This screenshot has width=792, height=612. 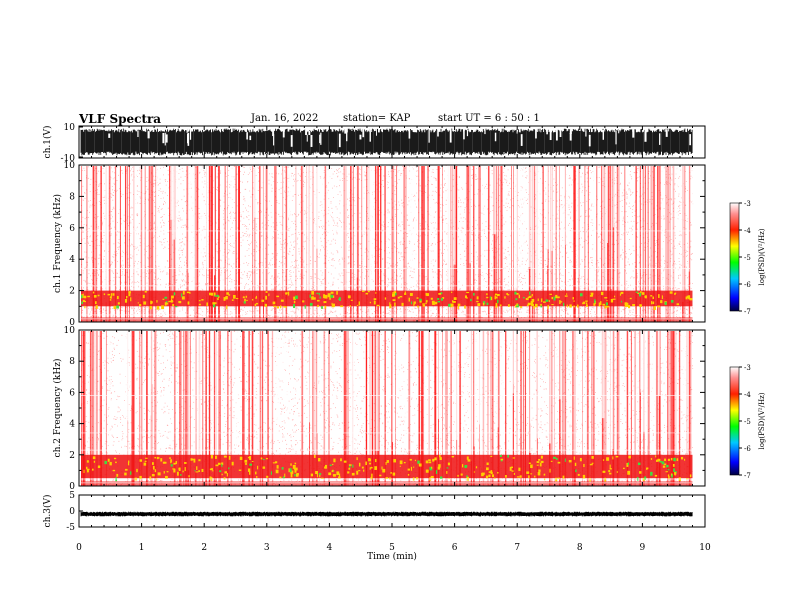 What do you see at coordinates (72, 197) in the screenshot?
I see `spectrogram-ch1-ytick-label: 8` at bounding box center [72, 197].